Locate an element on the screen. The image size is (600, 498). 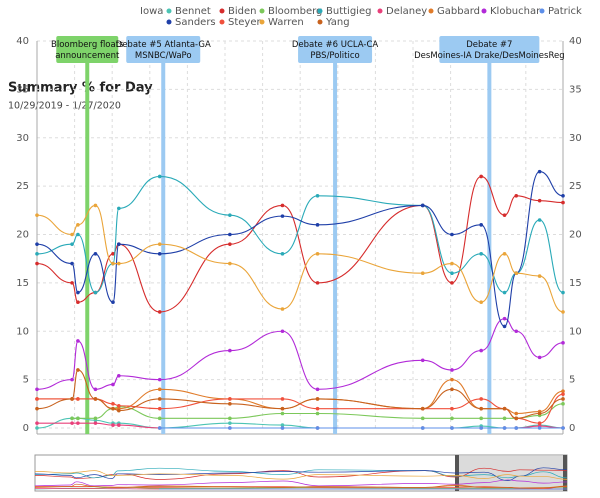
y2-tick-label: 25 is located at coordinates (575, 186).